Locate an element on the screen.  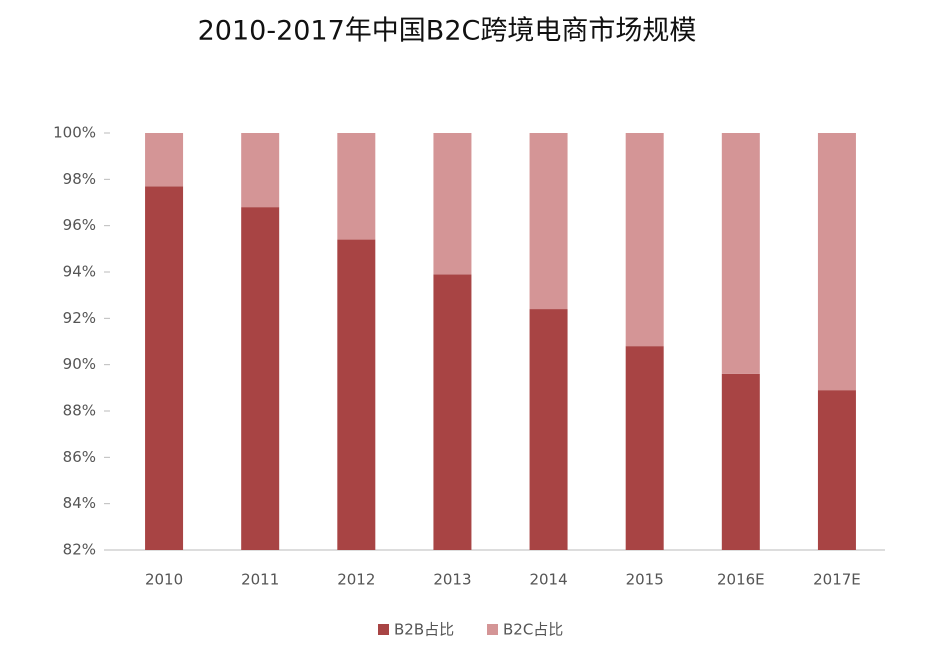
chart-title: 2010-2017年中国B2C跨境电商市场规模 is located at coordinates (447, 31).